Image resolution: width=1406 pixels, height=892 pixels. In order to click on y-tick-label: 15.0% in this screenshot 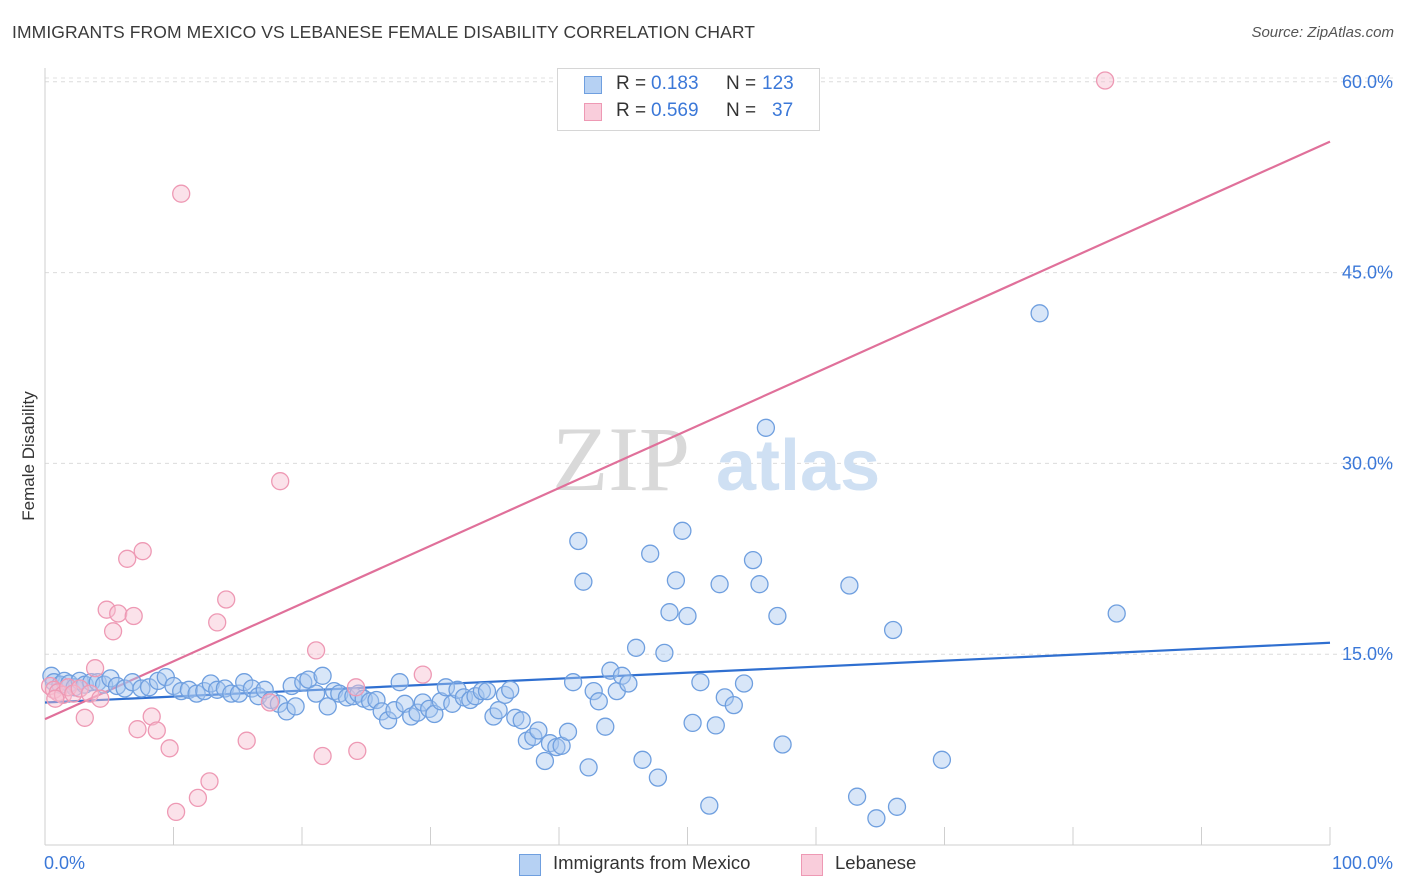, I will do `click(1367, 654)`.